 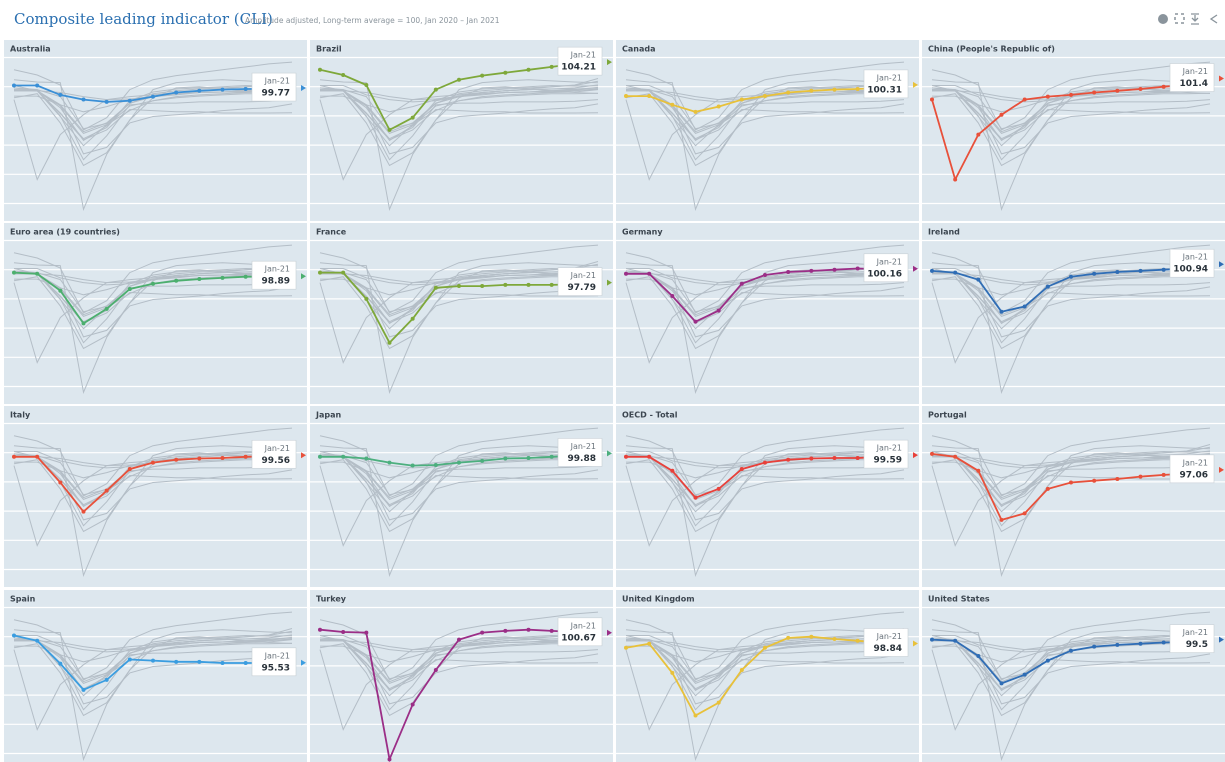 I want to click on callout-value: 100.94, so click(x=1190, y=270).